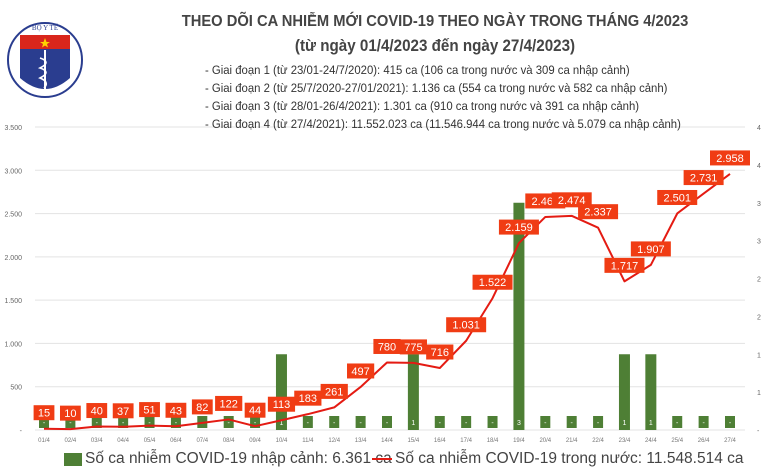  What do you see at coordinates (519, 423) in the screenshot?
I see `bar-label: 3` at bounding box center [519, 423].